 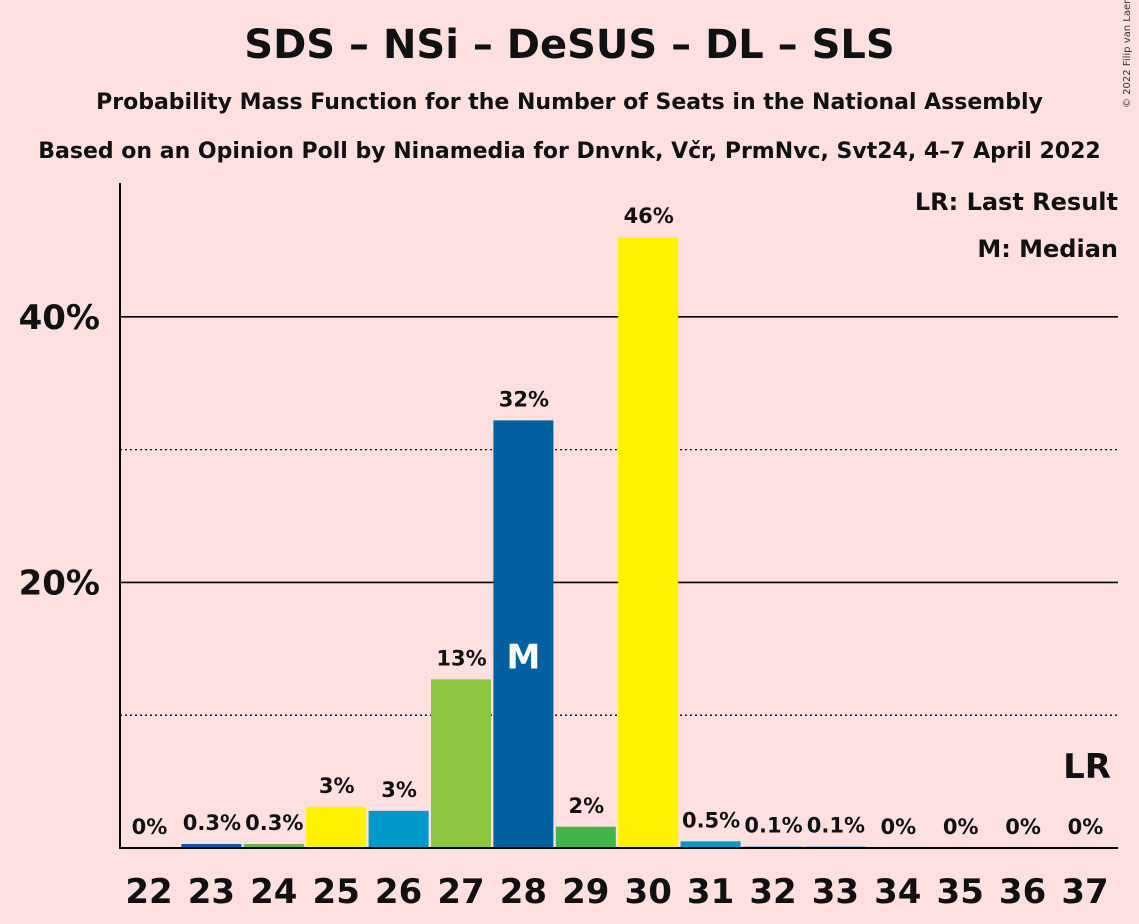 I want to click on data-label-28: 32%, so click(x=524, y=399).